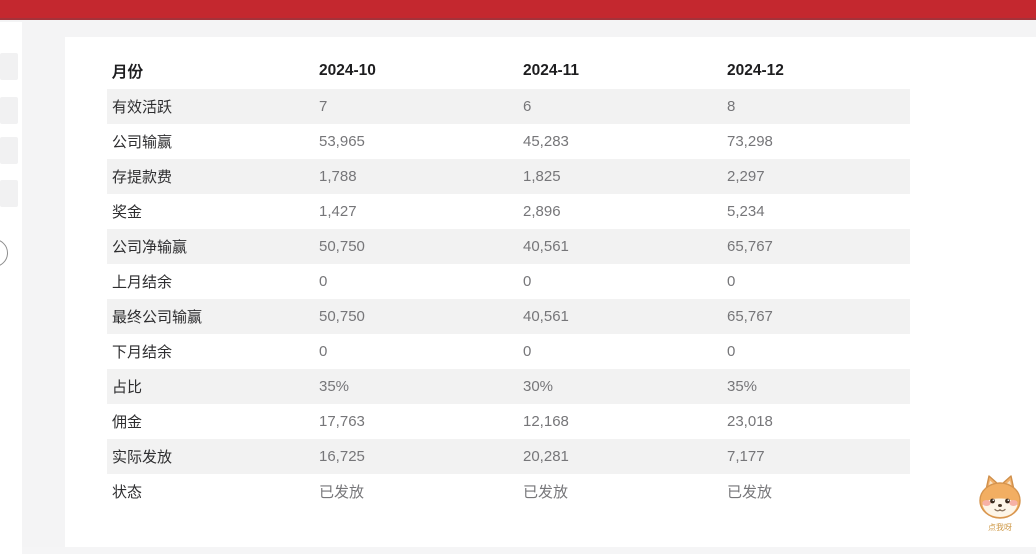 This screenshot has height=554, width=1036. I want to click on table-row: 下月结余 0 0 0, so click(508, 351).